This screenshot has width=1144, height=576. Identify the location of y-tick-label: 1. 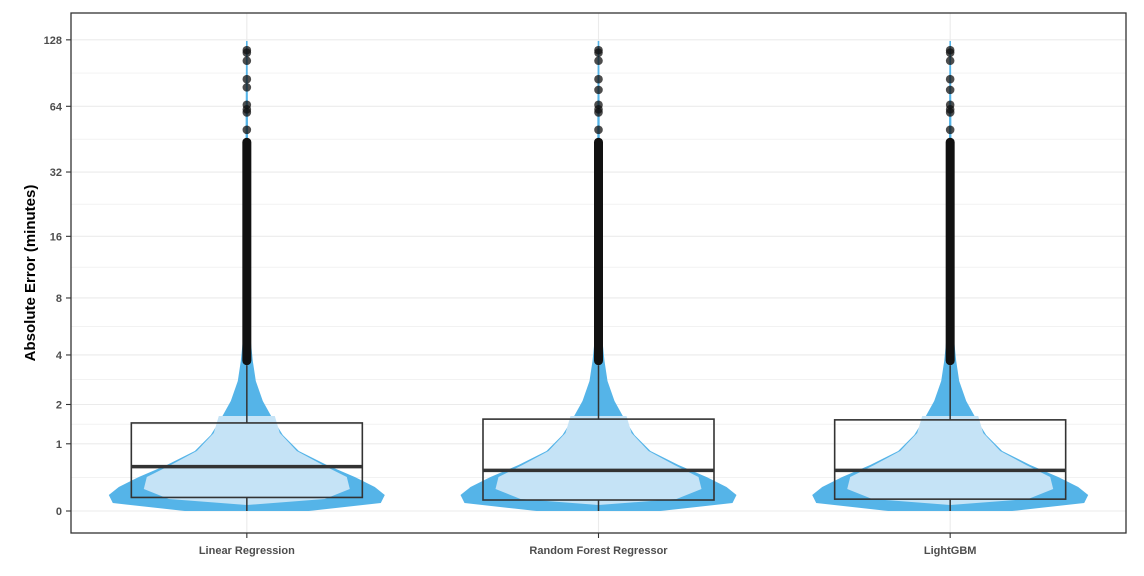
(59, 445).